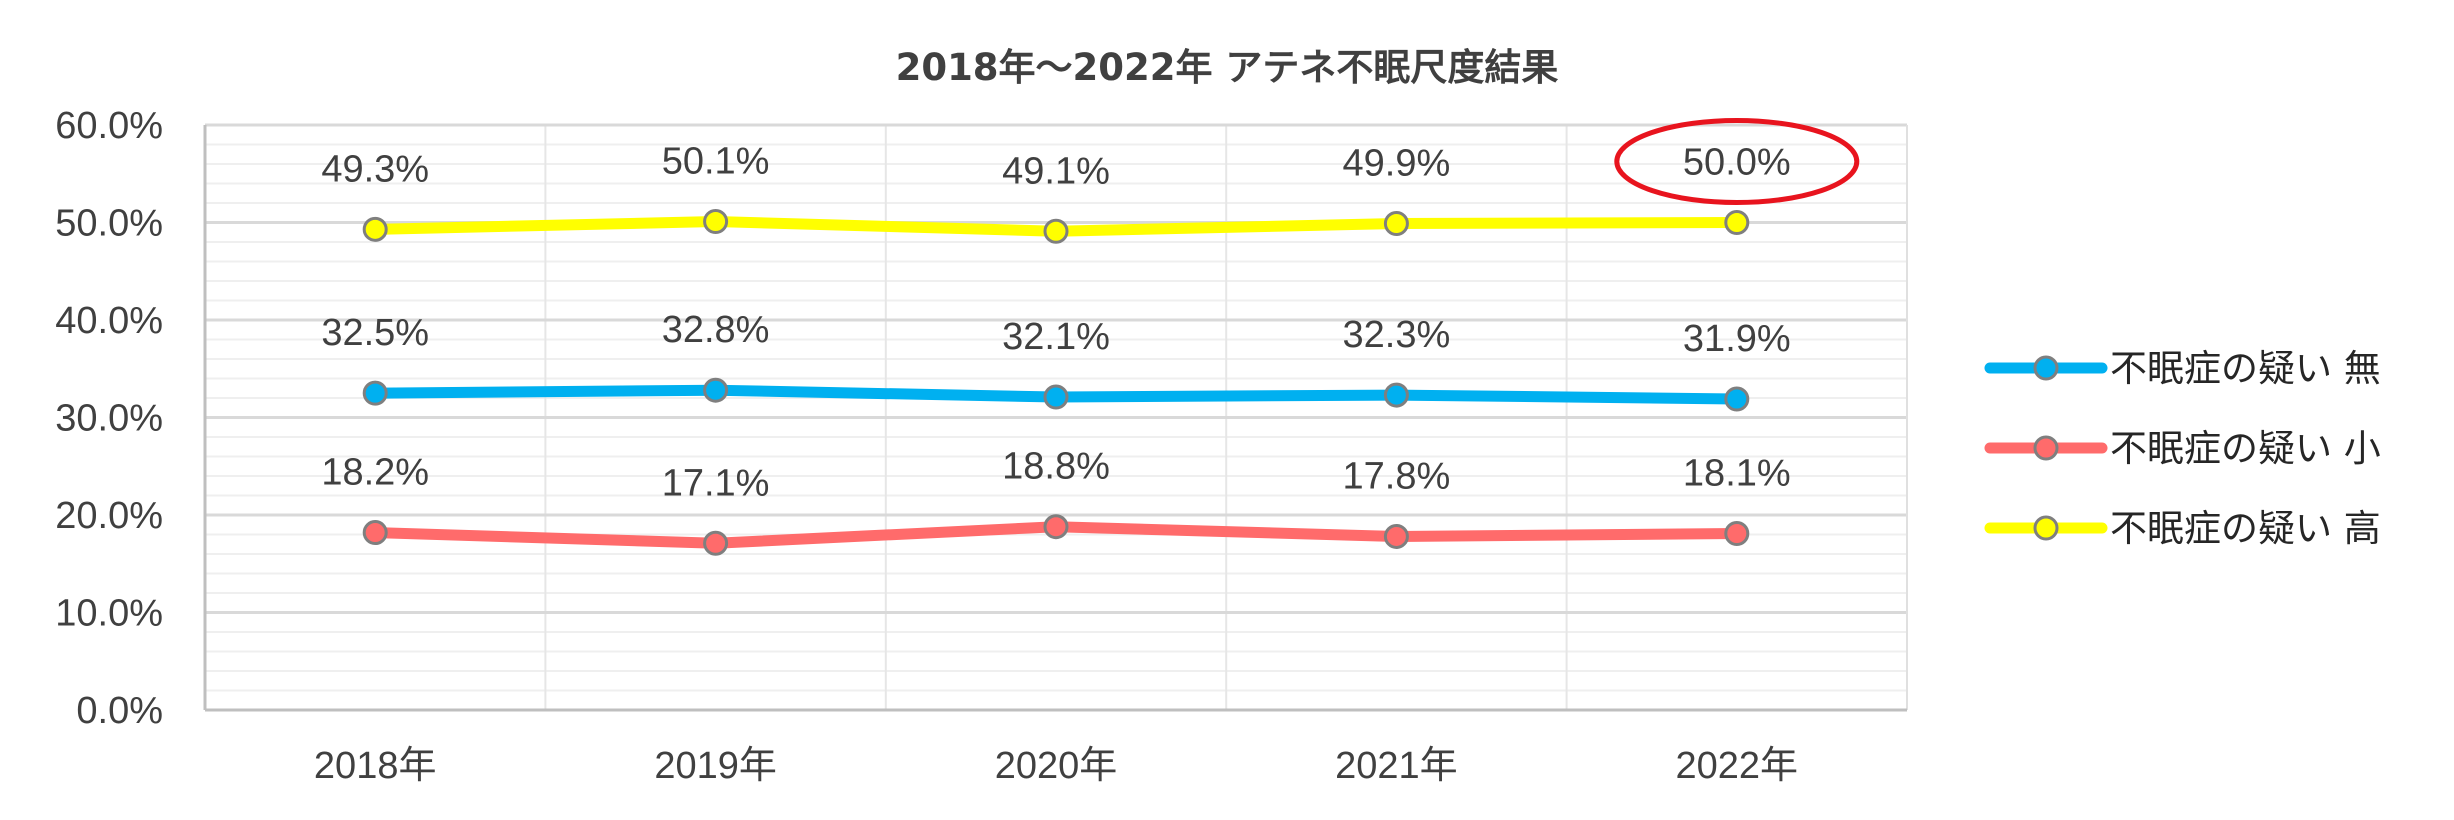 Image resolution: width=2454 pixels, height=820 pixels. I want to click on legend-label: 不眠症の疑い 無, so click(2245, 368).